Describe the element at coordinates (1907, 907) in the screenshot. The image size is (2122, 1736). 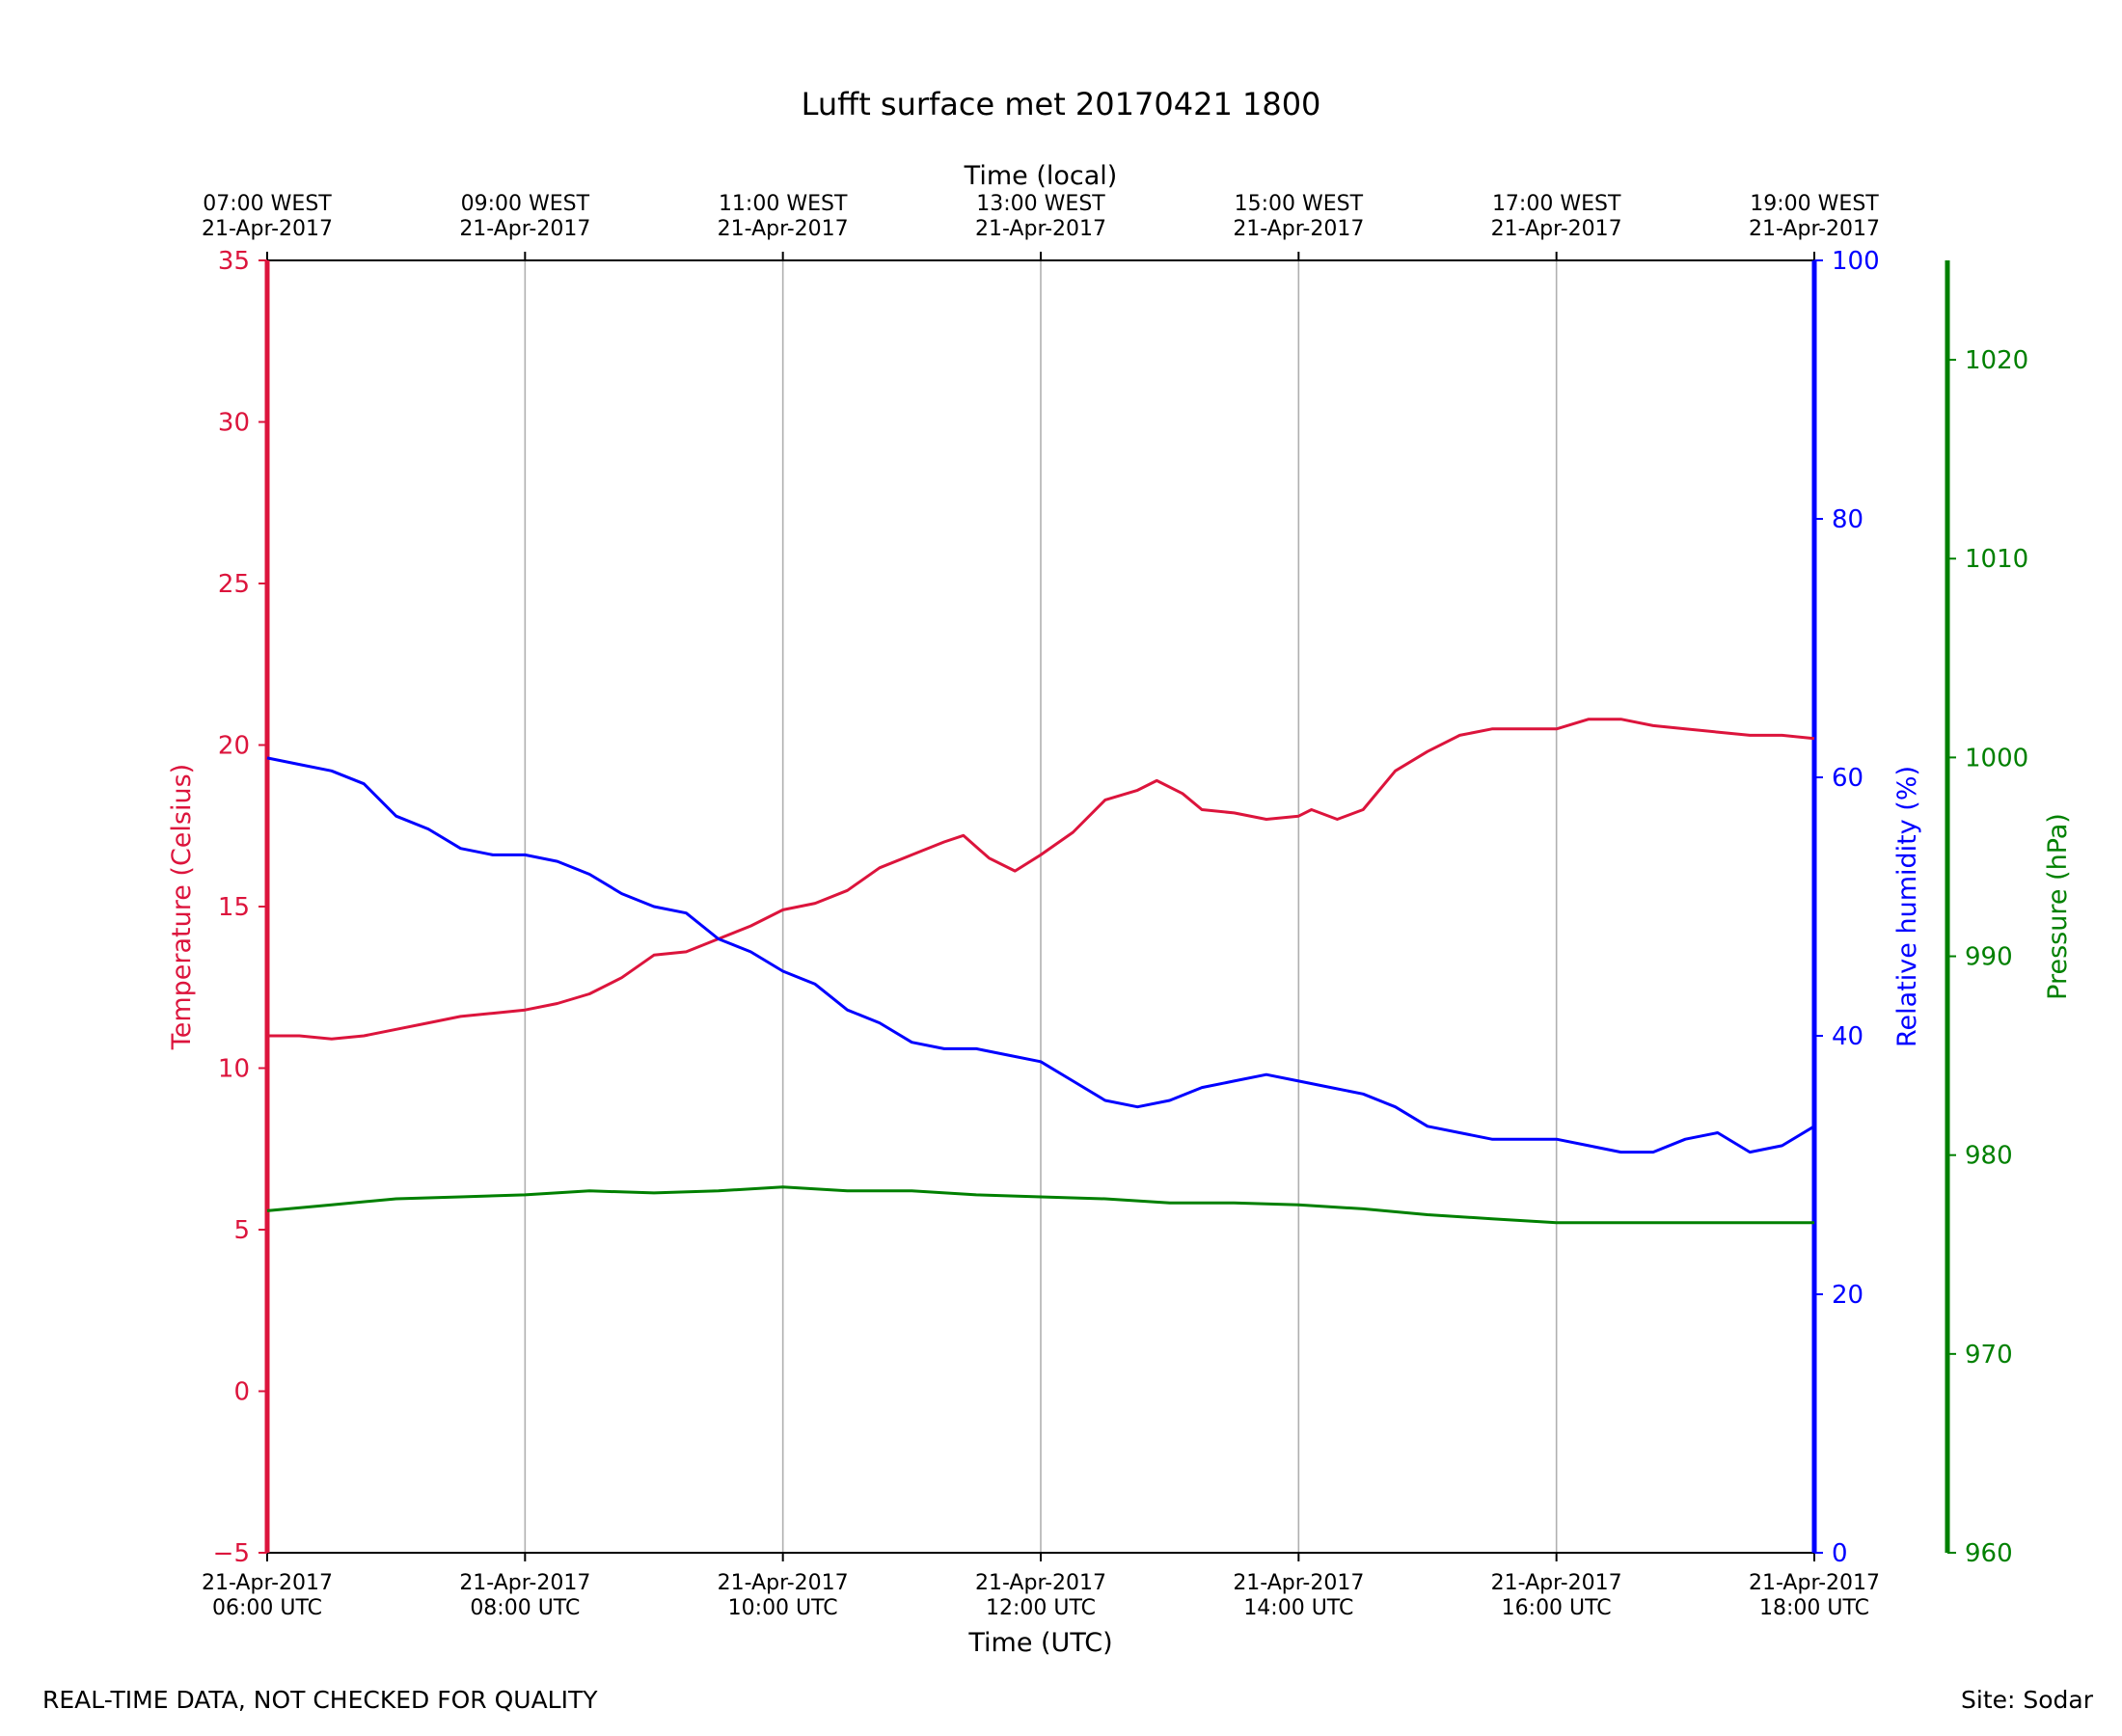
I see `humidity-axis-label: Relative humidity (%)` at that location.